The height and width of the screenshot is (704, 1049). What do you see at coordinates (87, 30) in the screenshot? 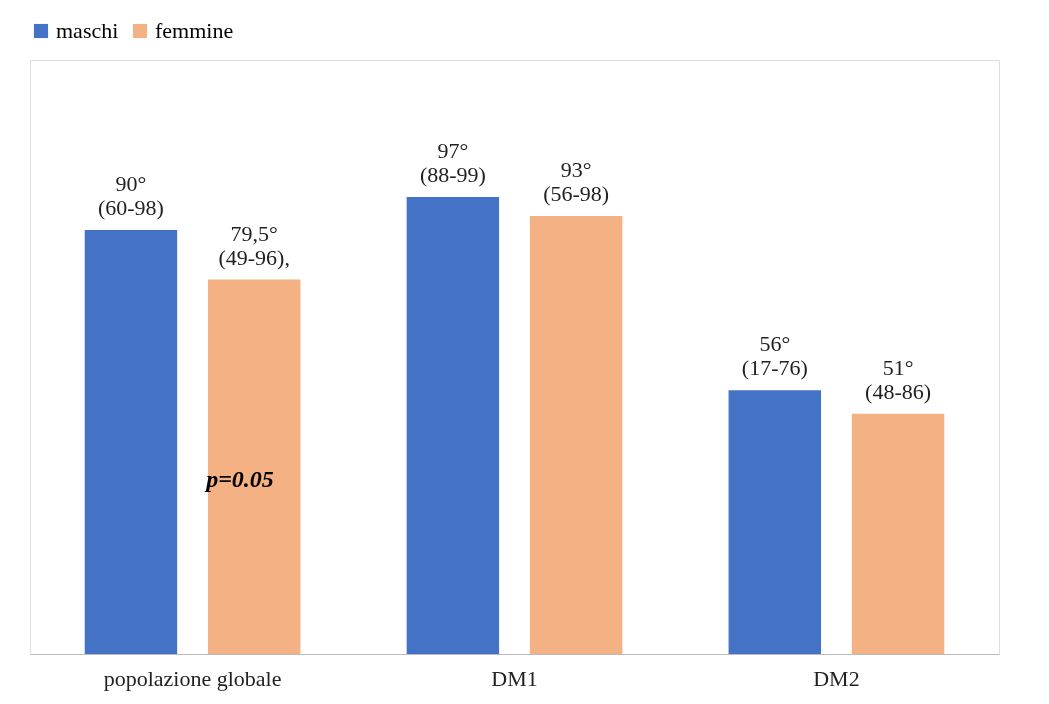
I see `legend-label: maschi` at bounding box center [87, 30].